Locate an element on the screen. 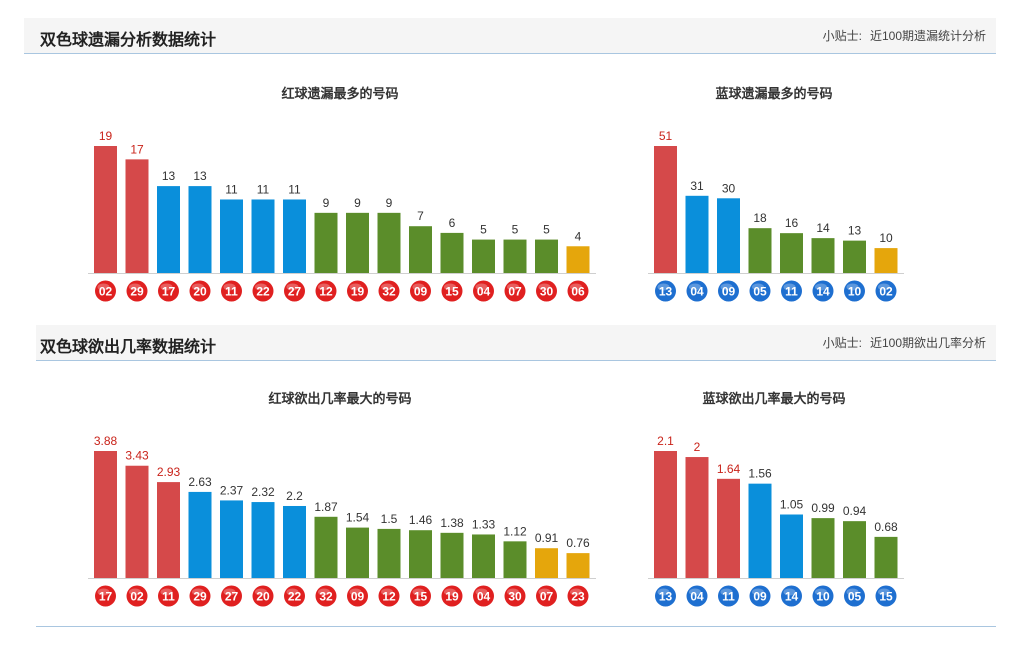 Image resolution: width=1032 pixels, height=667 pixels. section-tip: 小贴士: 近100期遗漏统计分析 is located at coordinates (904, 35).